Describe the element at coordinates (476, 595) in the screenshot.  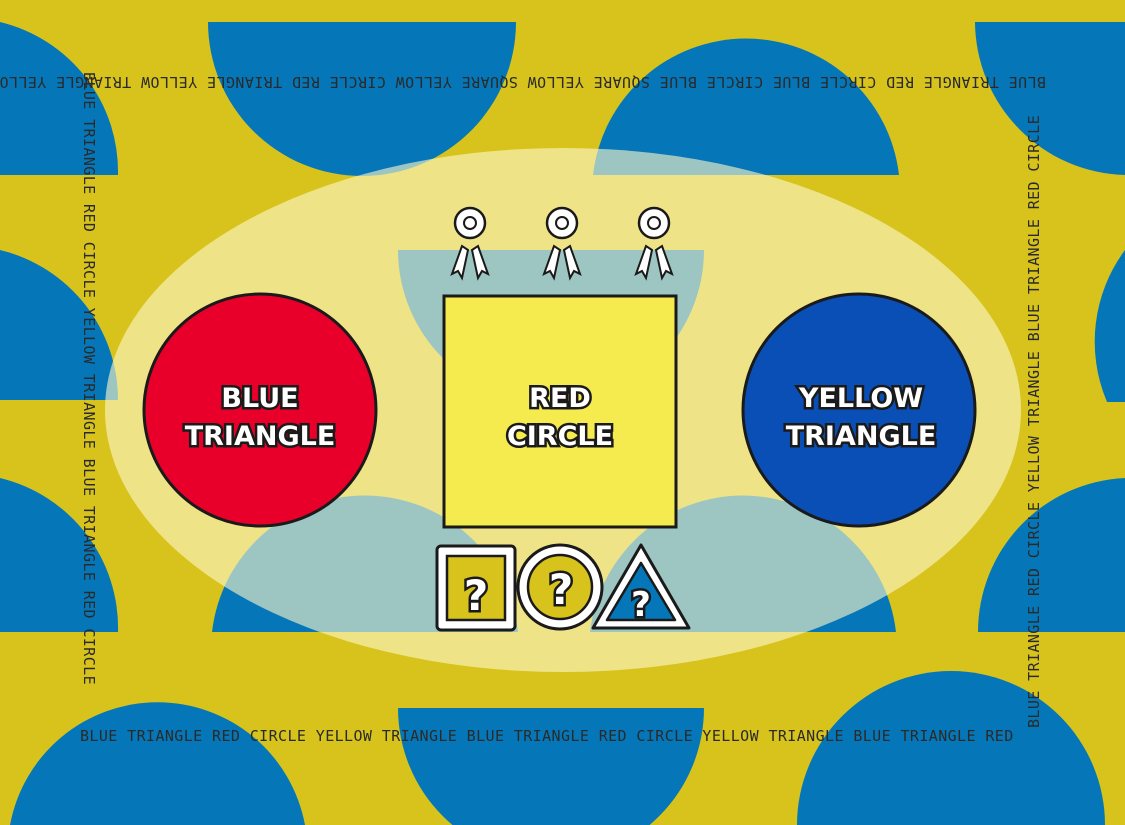
I see `choice-square-symbol: ?` at that location.